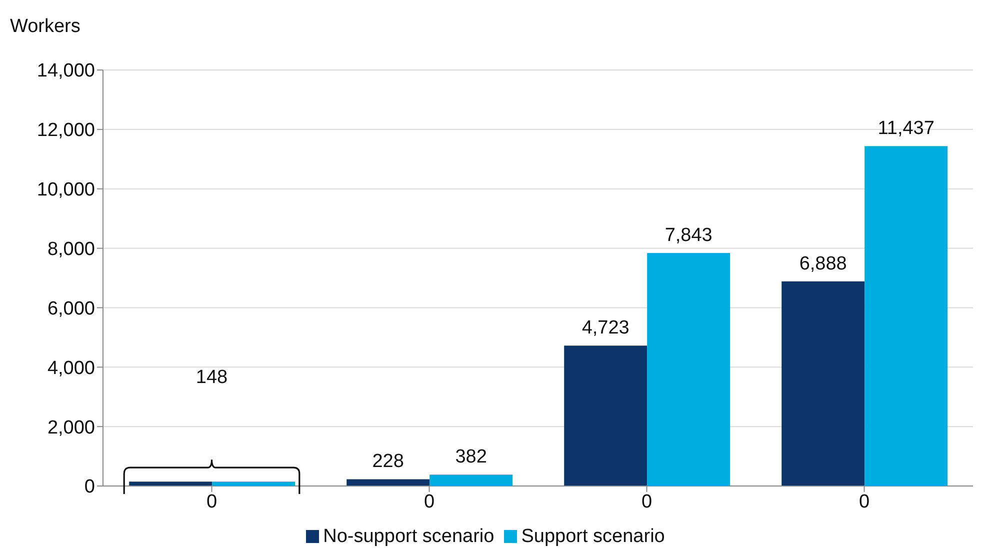  Describe the element at coordinates (65, 131) in the screenshot. I see `y-tick-label: 12,000` at that location.